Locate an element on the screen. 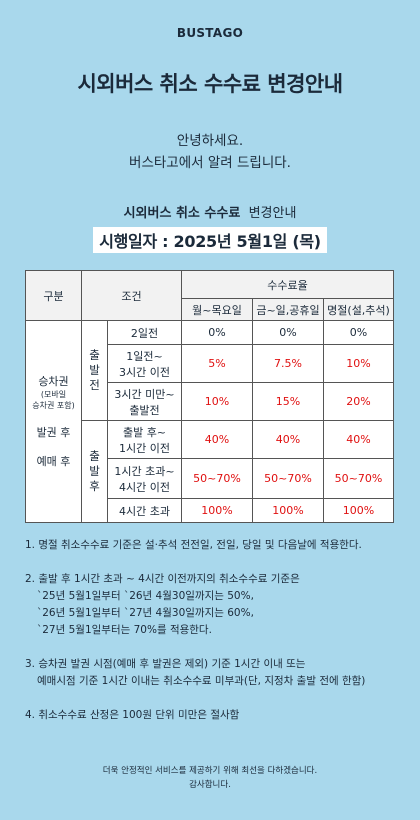  table-row: 출 발 후 출발 후~ 1시간 이전 40% 40% 40% is located at coordinates (210, 471).